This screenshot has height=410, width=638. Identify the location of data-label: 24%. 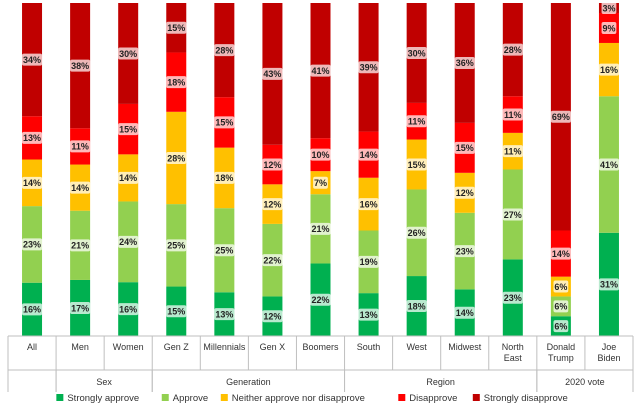
(128, 242).